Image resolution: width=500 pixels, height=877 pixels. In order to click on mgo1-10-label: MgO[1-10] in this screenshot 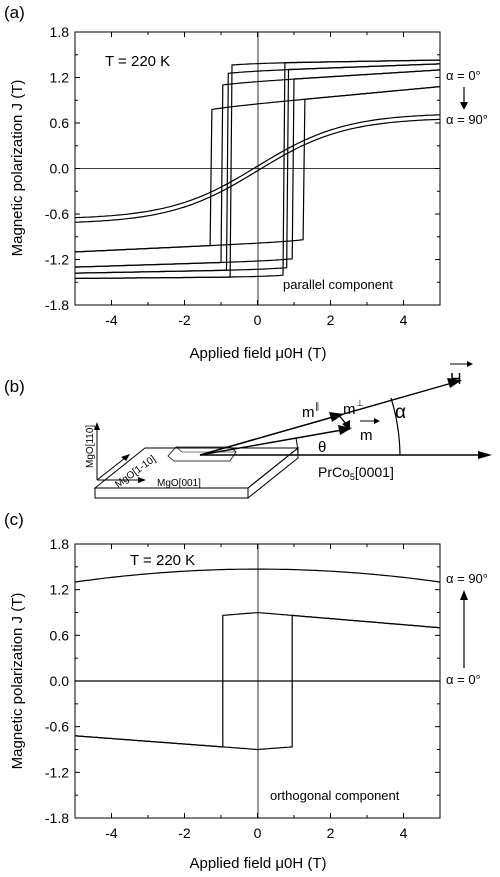, I will do `click(135, 472)`.